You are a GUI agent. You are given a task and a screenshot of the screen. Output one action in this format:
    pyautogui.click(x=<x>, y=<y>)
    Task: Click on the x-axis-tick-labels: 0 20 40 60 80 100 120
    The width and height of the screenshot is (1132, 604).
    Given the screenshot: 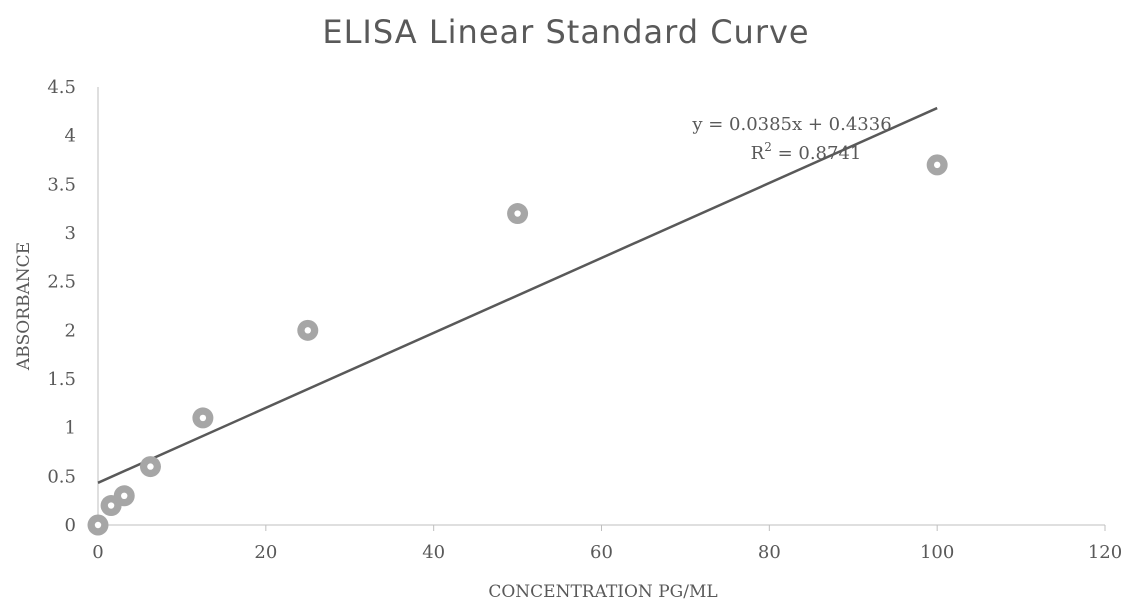 What is the action you would take?
    pyautogui.click(x=607, y=552)
    